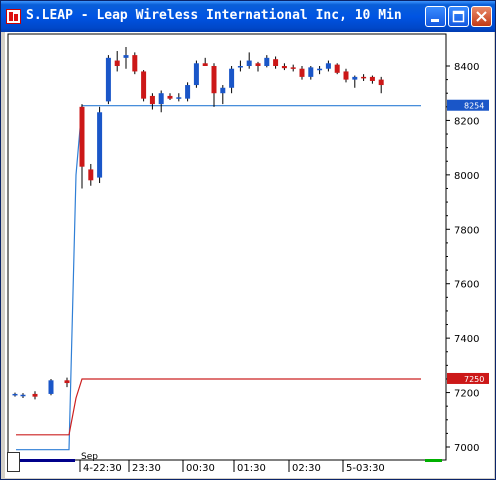  What do you see at coordinates (435, 16) in the screenshot?
I see `minimize-button` at bounding box center [435, 16].